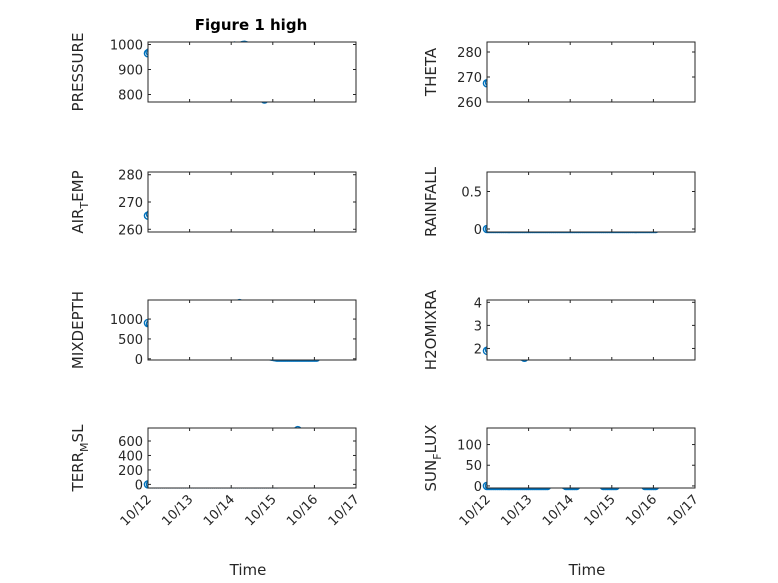 The height and width of the screenshot is (583, 778). What do you see at coordinates (80, 201) in the screenshot?
I see `y-axis-label: AIRTEMP` at bounding box center [80, 201].